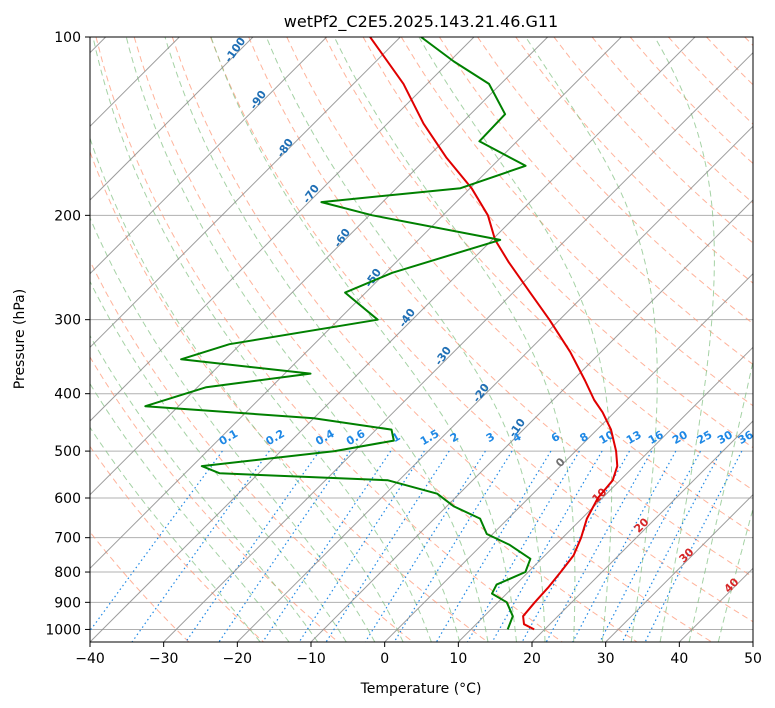 This screenshot has height=708, width=775. I want to click on moist-adiabat-label: 30, so click(687, 555).